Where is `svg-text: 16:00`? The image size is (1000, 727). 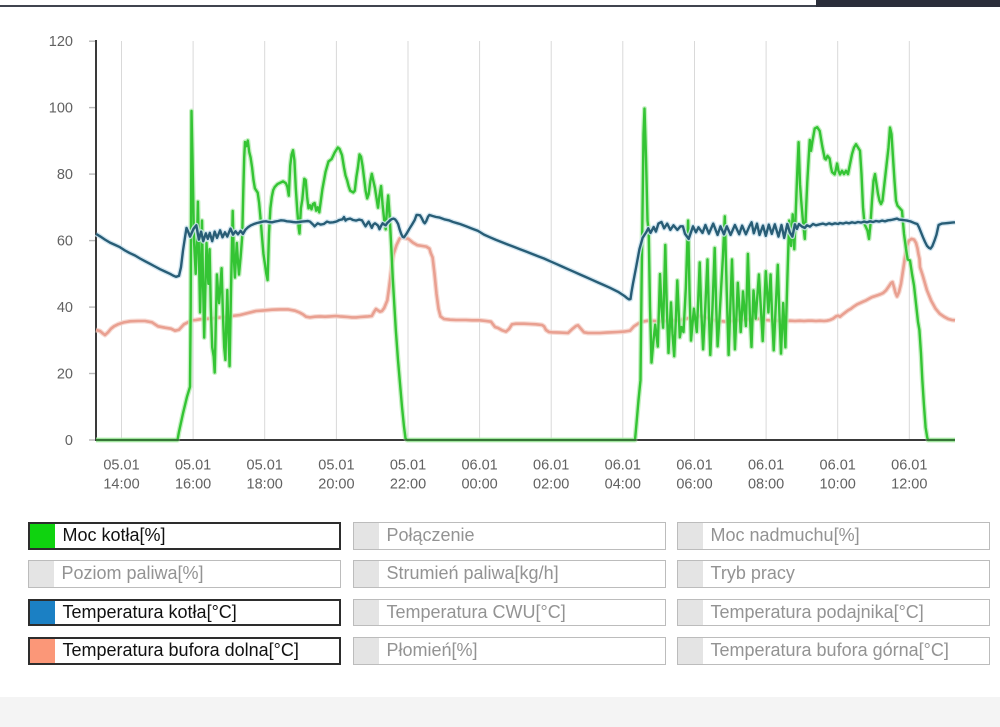 svg-text: 16:00 is located at coordinates (193, 485).